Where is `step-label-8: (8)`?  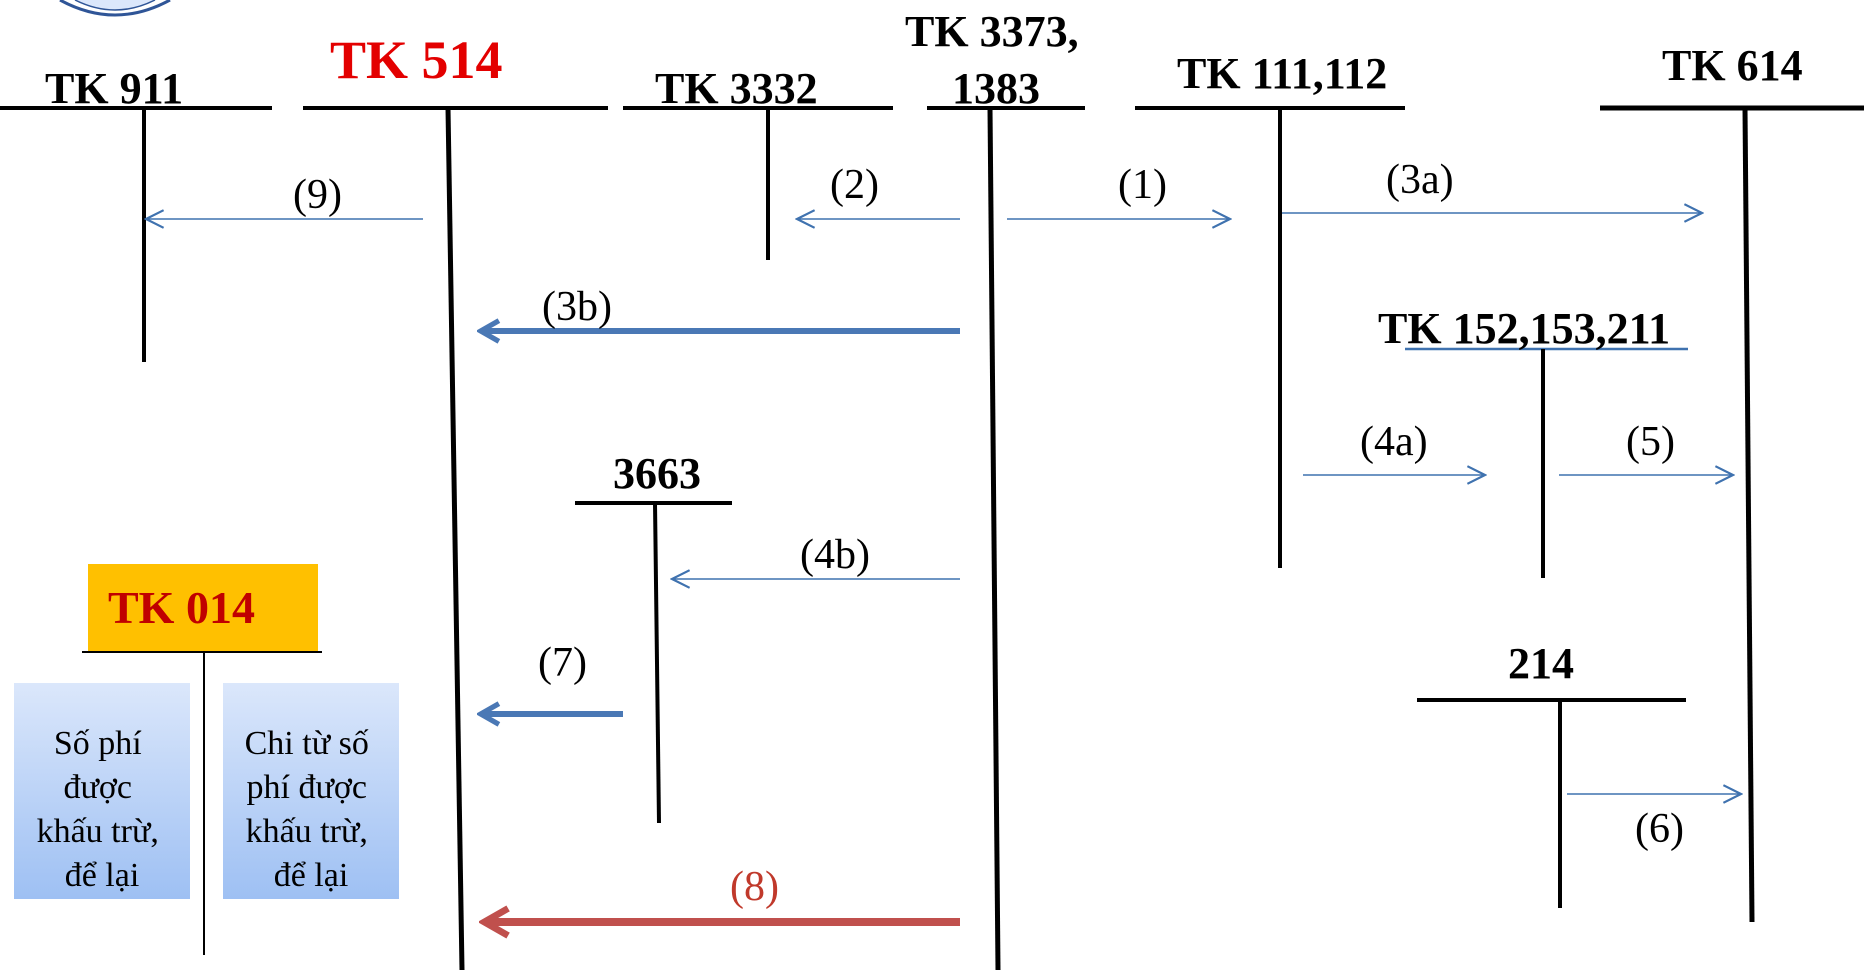 step-label-8: (8) is located at coordinates (754, 887).